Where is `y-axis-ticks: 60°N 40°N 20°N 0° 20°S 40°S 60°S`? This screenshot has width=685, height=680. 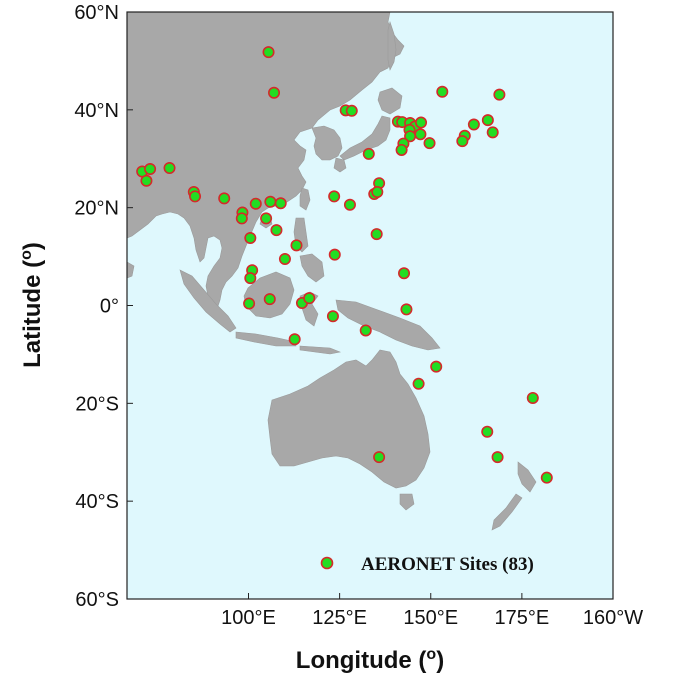 y-axis-ticks: 60°N 40°N 20°N 0° 20°S 40°S 60°S is located at coordinates (103, 306).